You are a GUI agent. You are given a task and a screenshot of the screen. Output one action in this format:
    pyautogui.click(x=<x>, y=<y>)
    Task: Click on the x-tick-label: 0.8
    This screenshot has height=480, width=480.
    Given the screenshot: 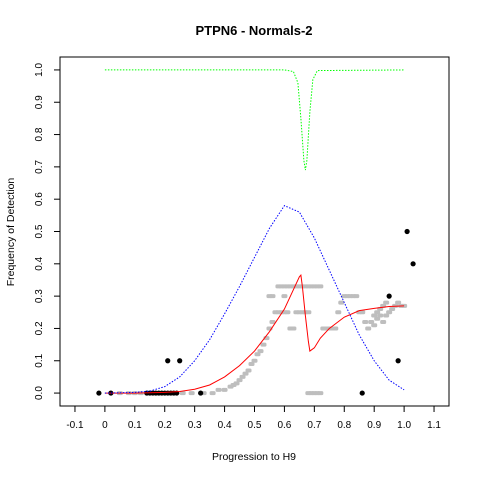 What is the action you would take?
    pyautogui.click(x=344, y=425)
    